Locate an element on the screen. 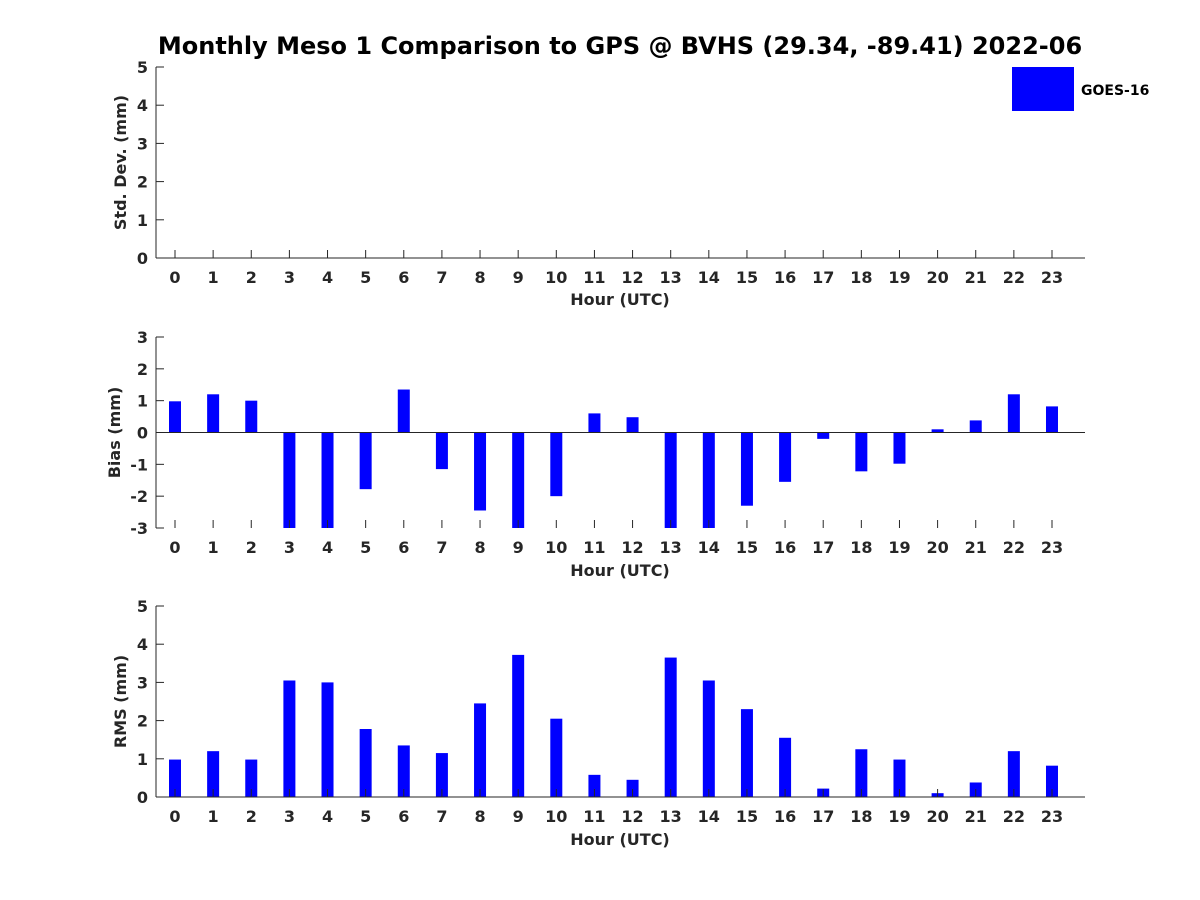  x-tick-label: 23 is located at coordinates (1052, 816).